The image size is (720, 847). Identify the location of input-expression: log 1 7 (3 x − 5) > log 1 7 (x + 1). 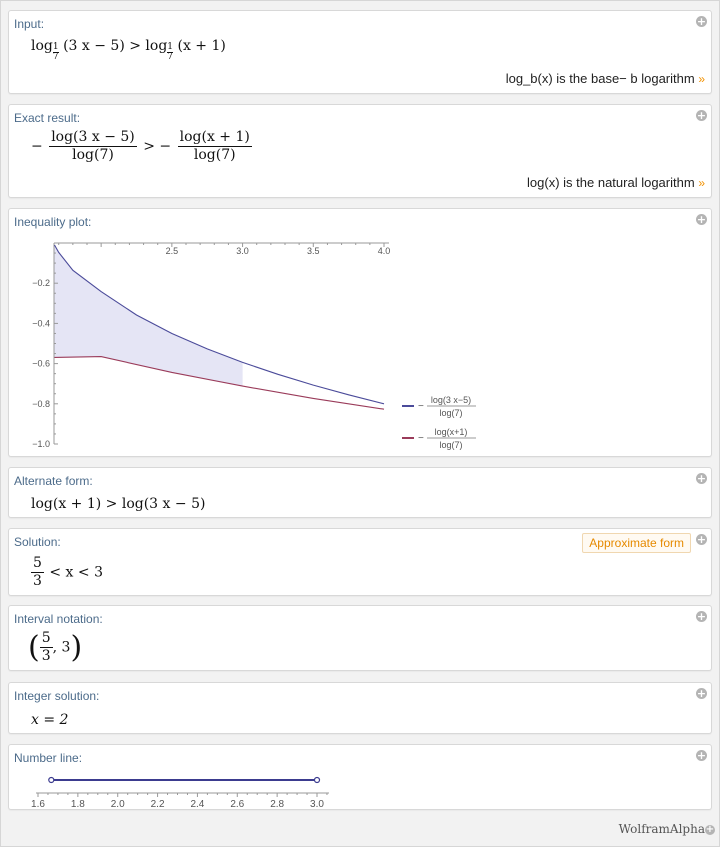
(128, 50).